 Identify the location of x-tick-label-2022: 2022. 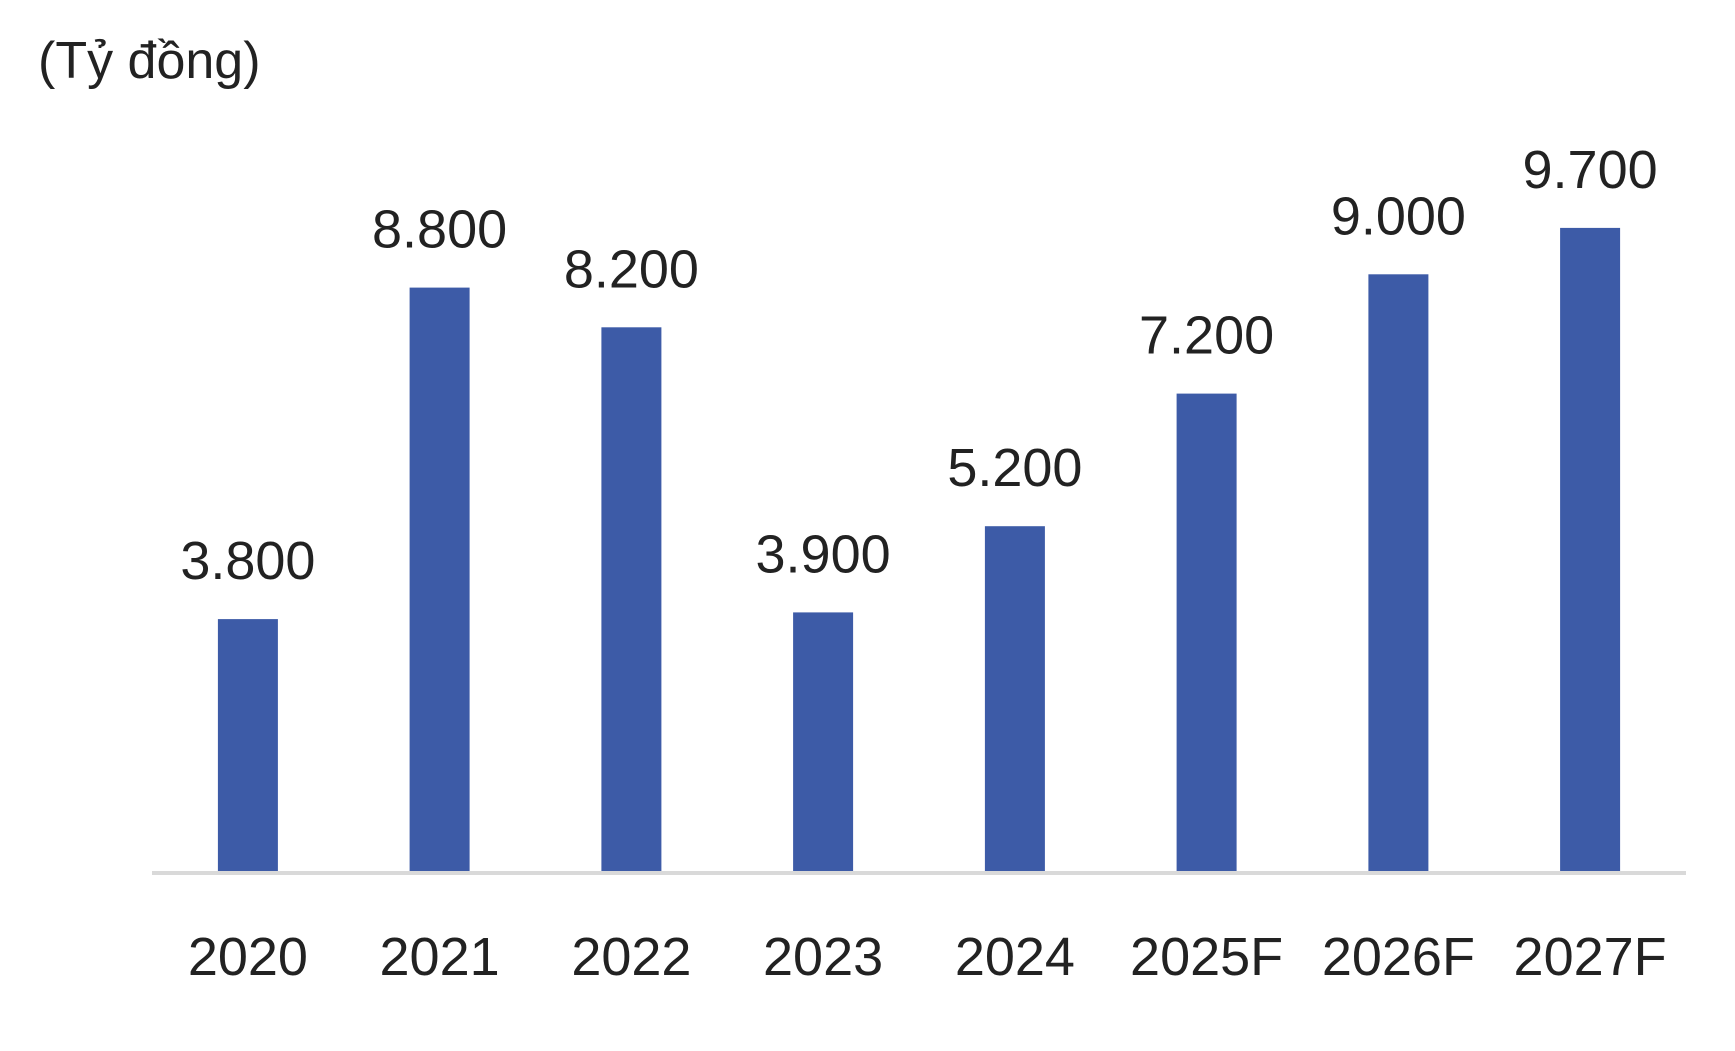
(631, 957).